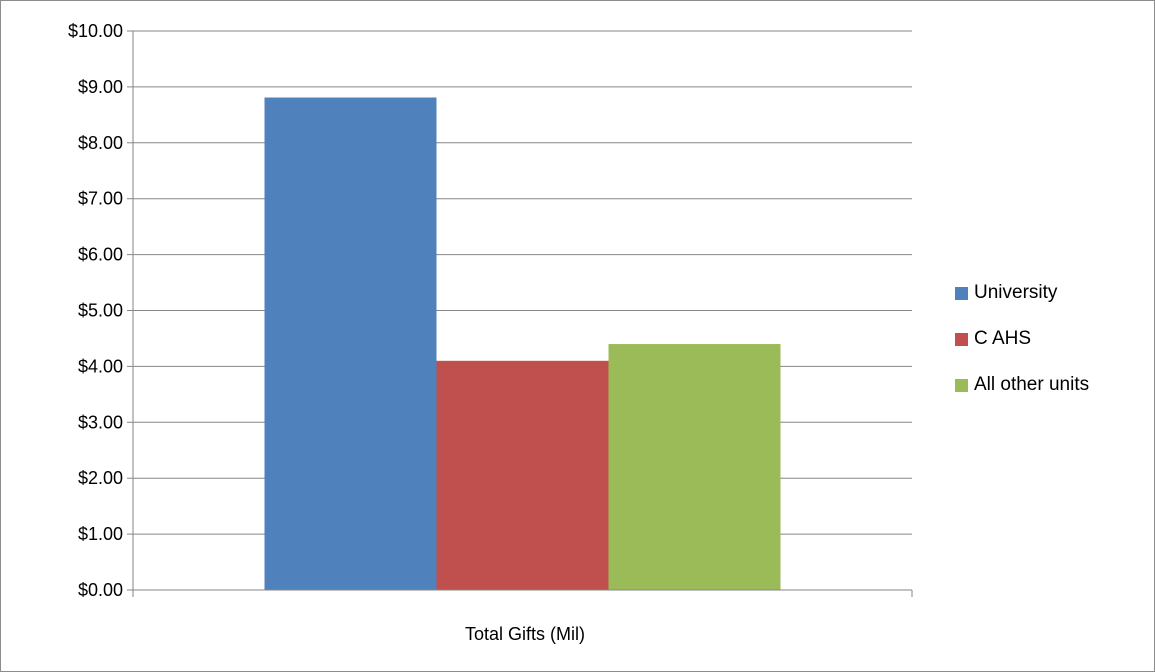  Describe the element at coordinates (100, 366) in the screenshot. I see `y-tick-label: $4.00` at that location.